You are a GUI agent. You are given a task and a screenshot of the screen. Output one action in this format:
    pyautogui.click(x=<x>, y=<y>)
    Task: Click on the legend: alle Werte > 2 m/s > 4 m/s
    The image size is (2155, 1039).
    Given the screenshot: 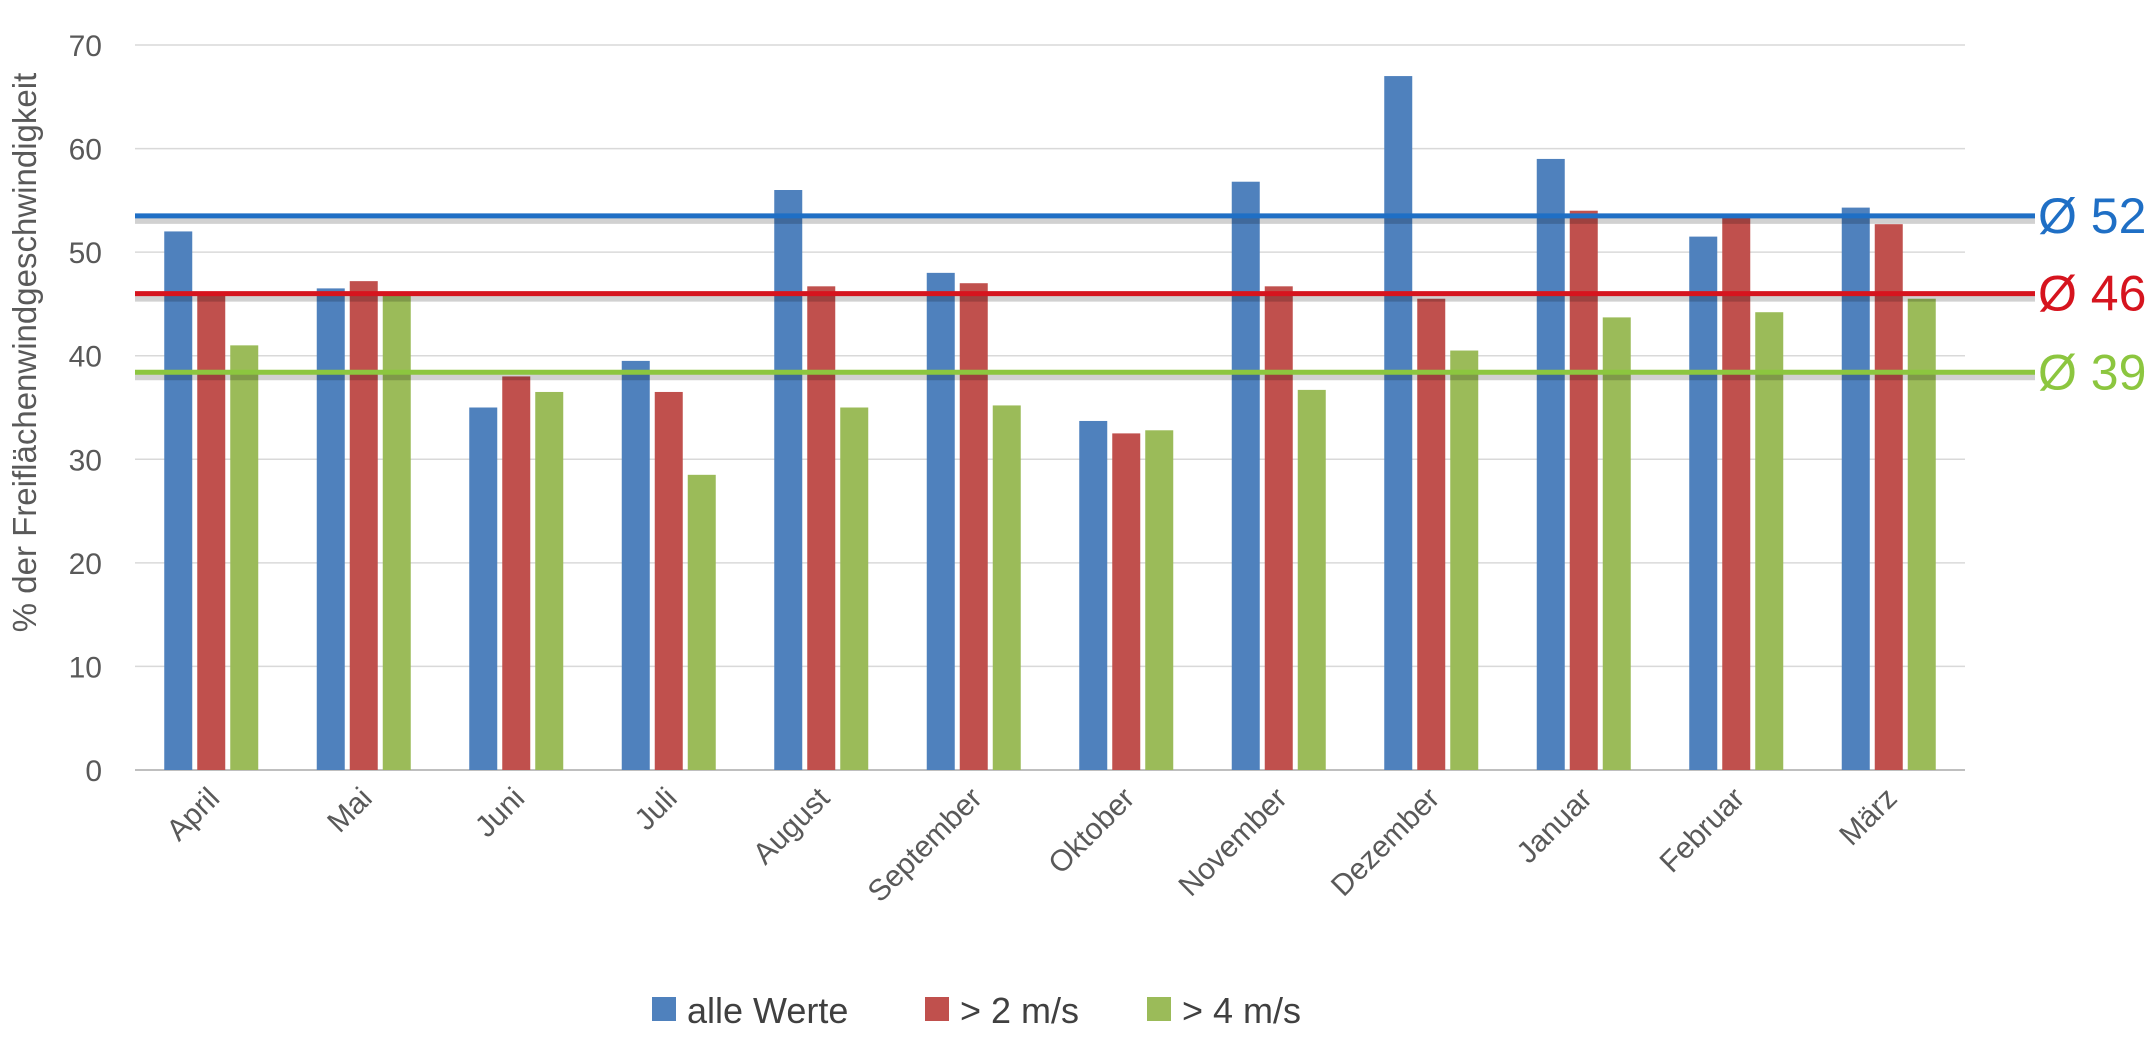 What is the action you would take?
    pyautogui.click(x=976, y=1010)
    